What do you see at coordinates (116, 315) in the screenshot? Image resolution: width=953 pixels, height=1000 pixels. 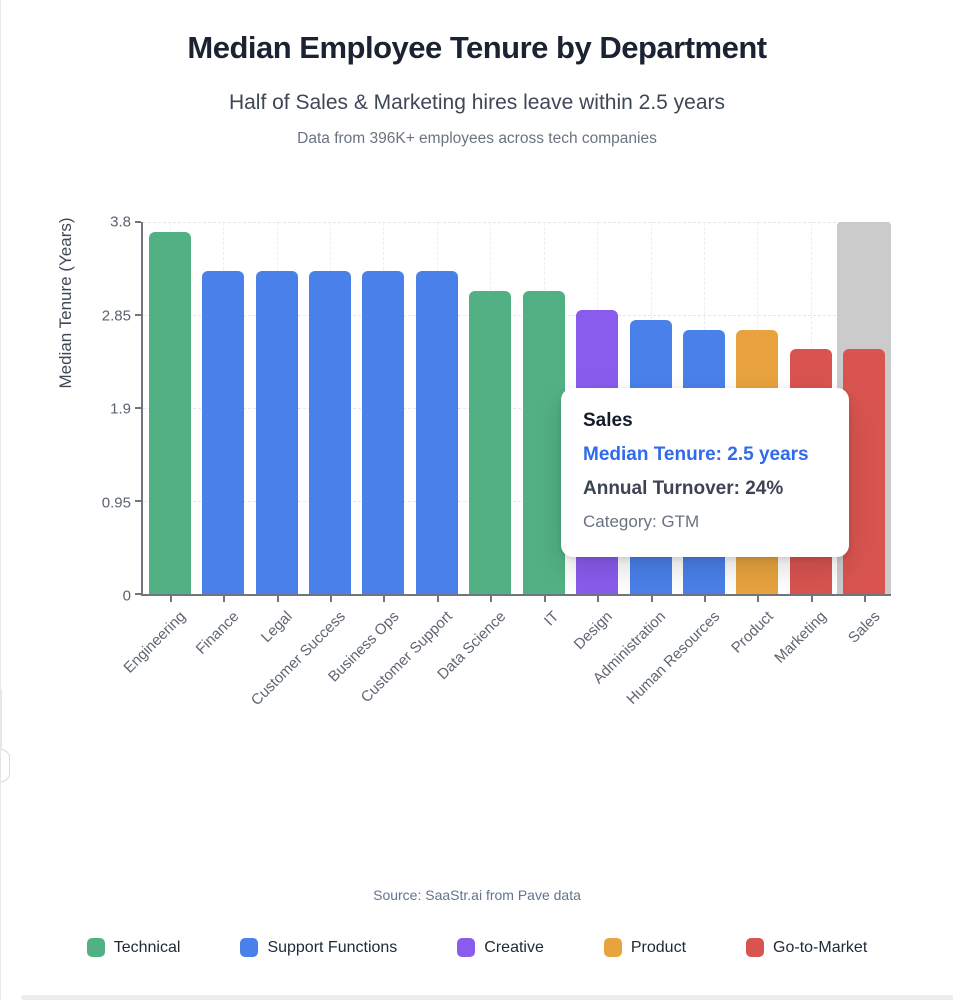 I see `y-tick-label: 2.85` at bounding box center [116, 315].